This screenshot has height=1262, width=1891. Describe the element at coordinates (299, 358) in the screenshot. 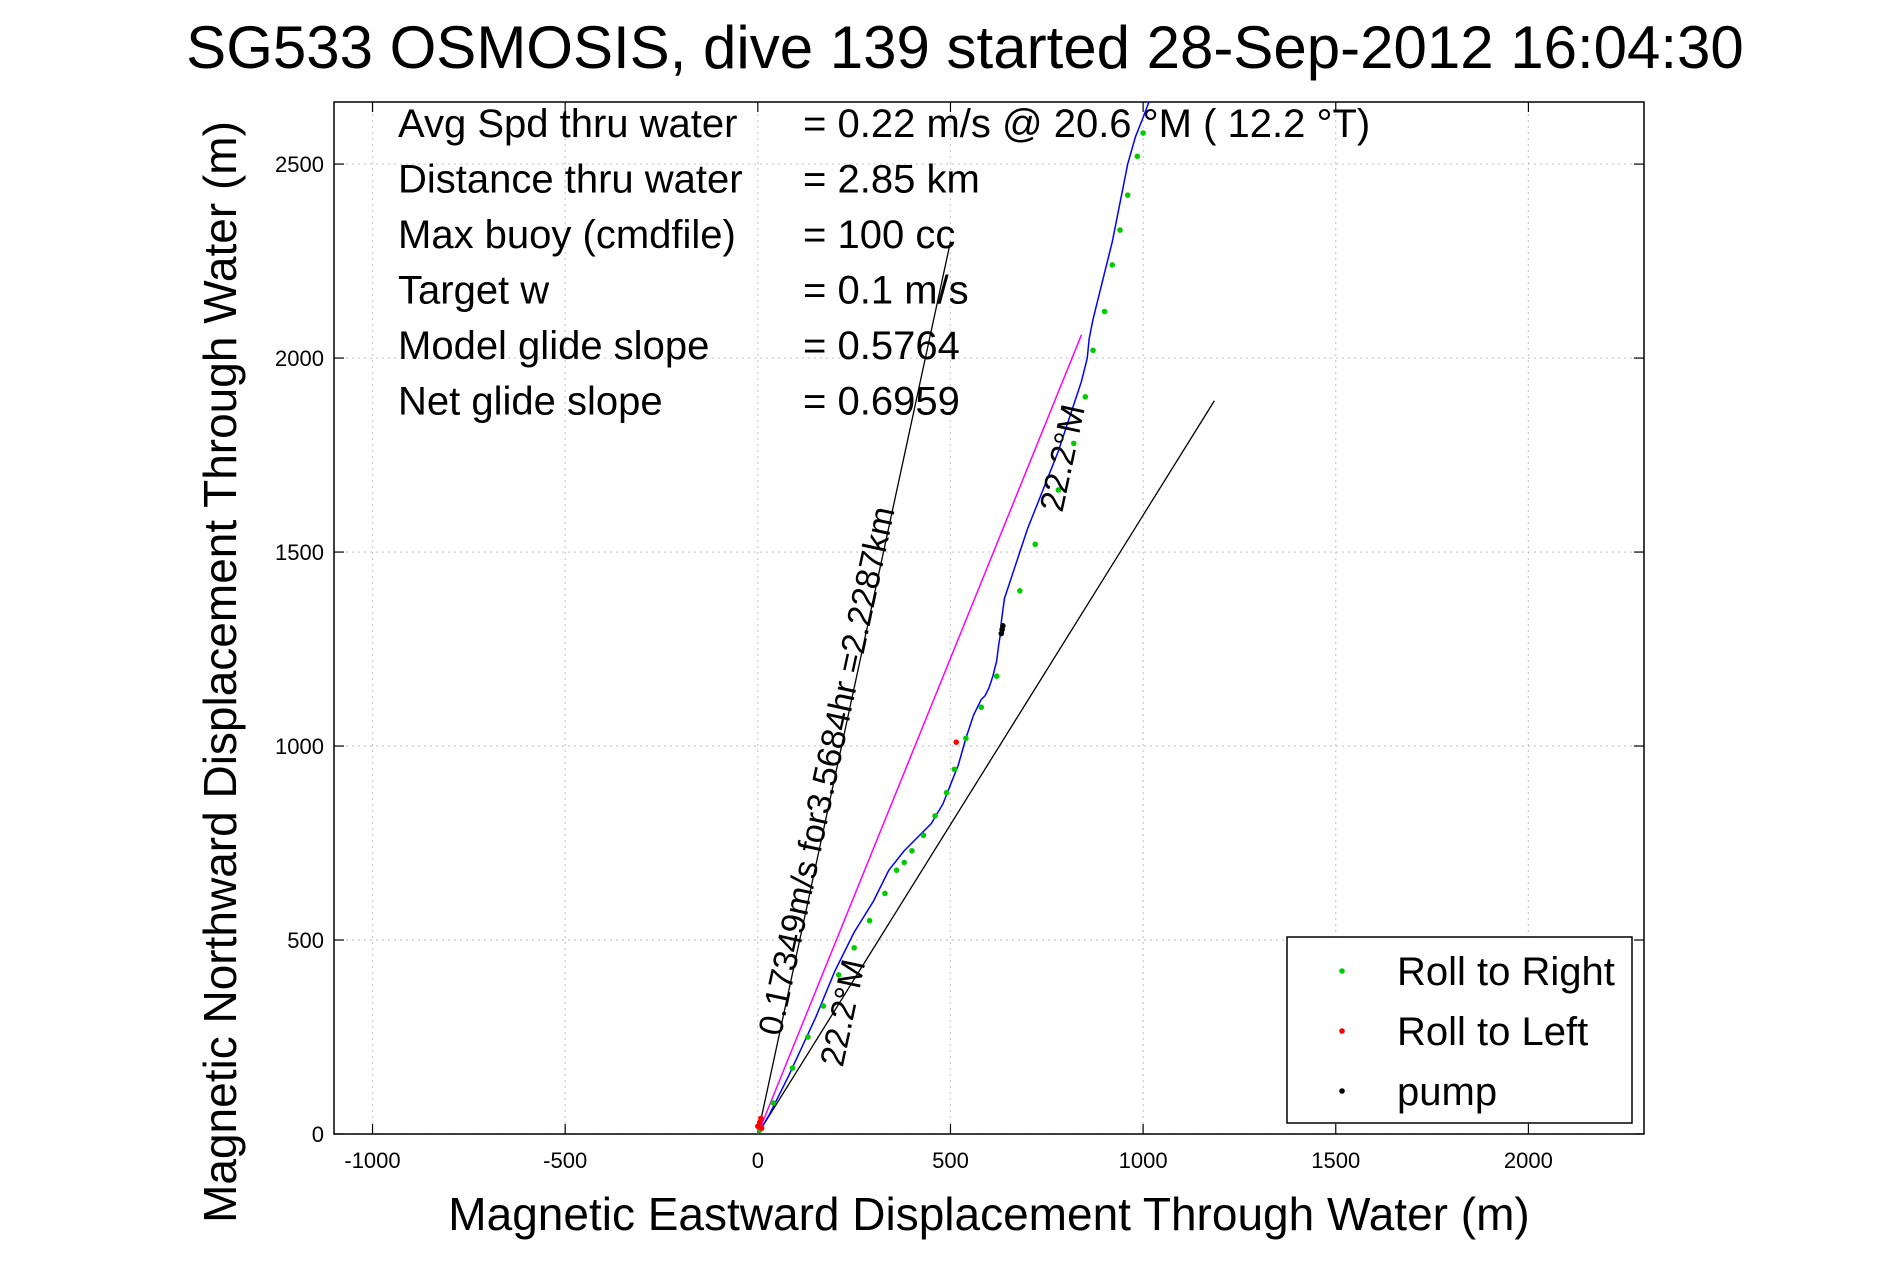

I see `y-tick-label: 2000` at that location.